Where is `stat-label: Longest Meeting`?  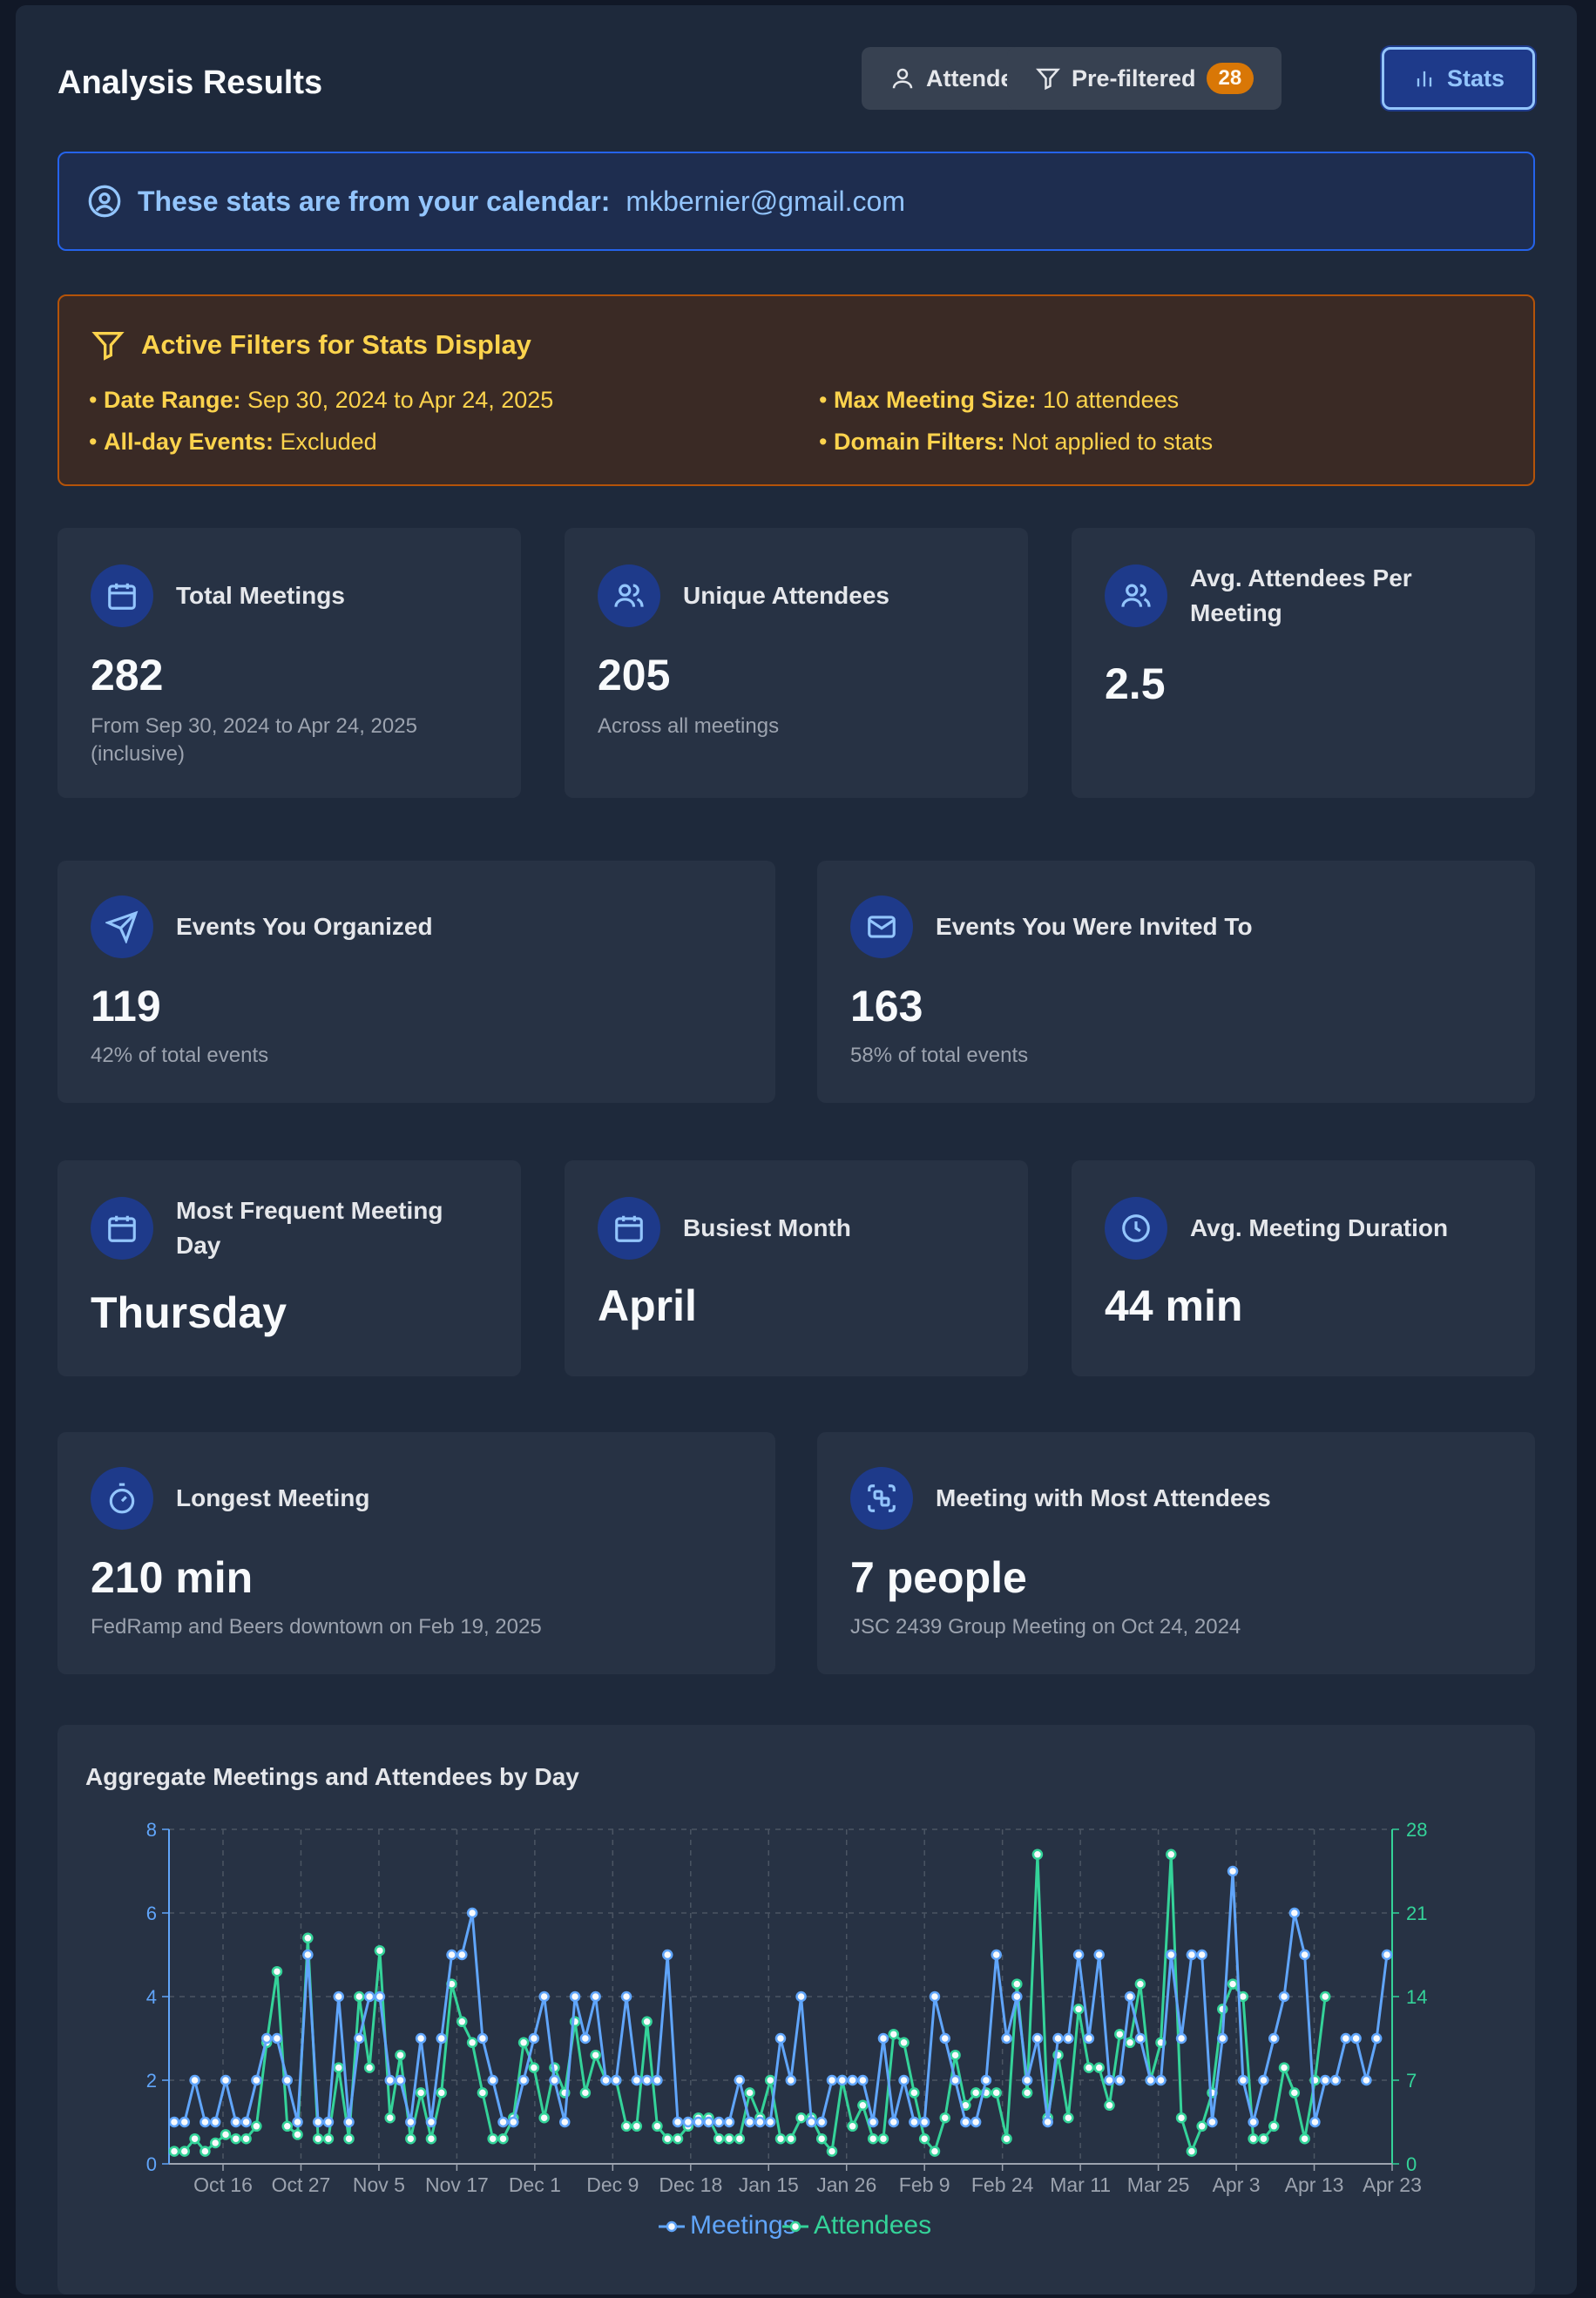 stat-label: Longest Meeting is located at coordinates (273, 1497).